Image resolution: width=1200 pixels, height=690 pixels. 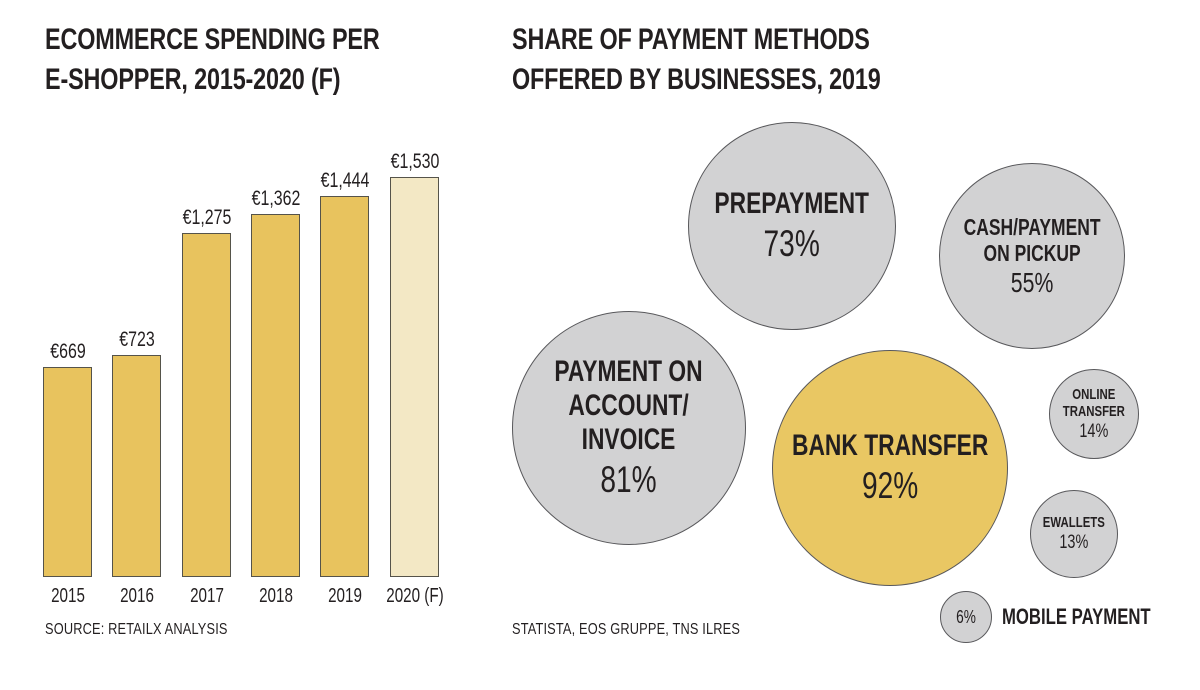 I want to click on bubble-prepayment: PREPAYMENT 73%, so click(x=792, y=226).